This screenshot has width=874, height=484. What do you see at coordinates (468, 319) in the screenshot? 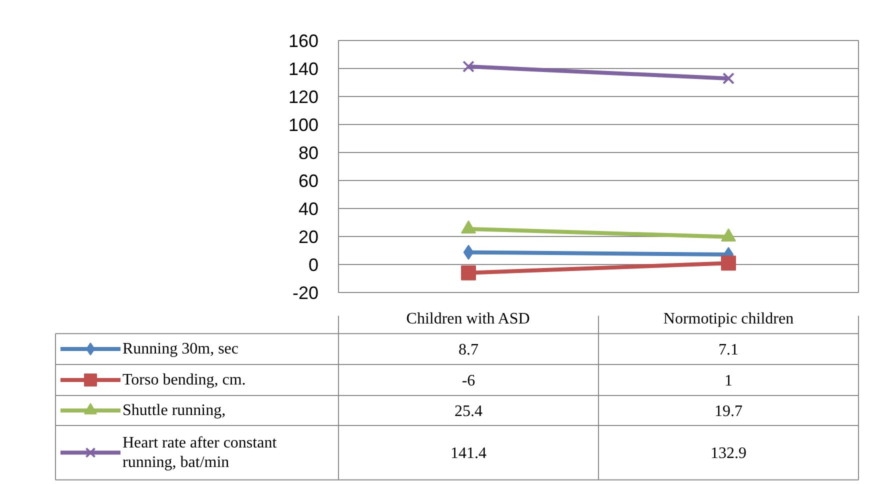
I see `x-tick-label: Children with ASD` at bounding box center [468, 319].